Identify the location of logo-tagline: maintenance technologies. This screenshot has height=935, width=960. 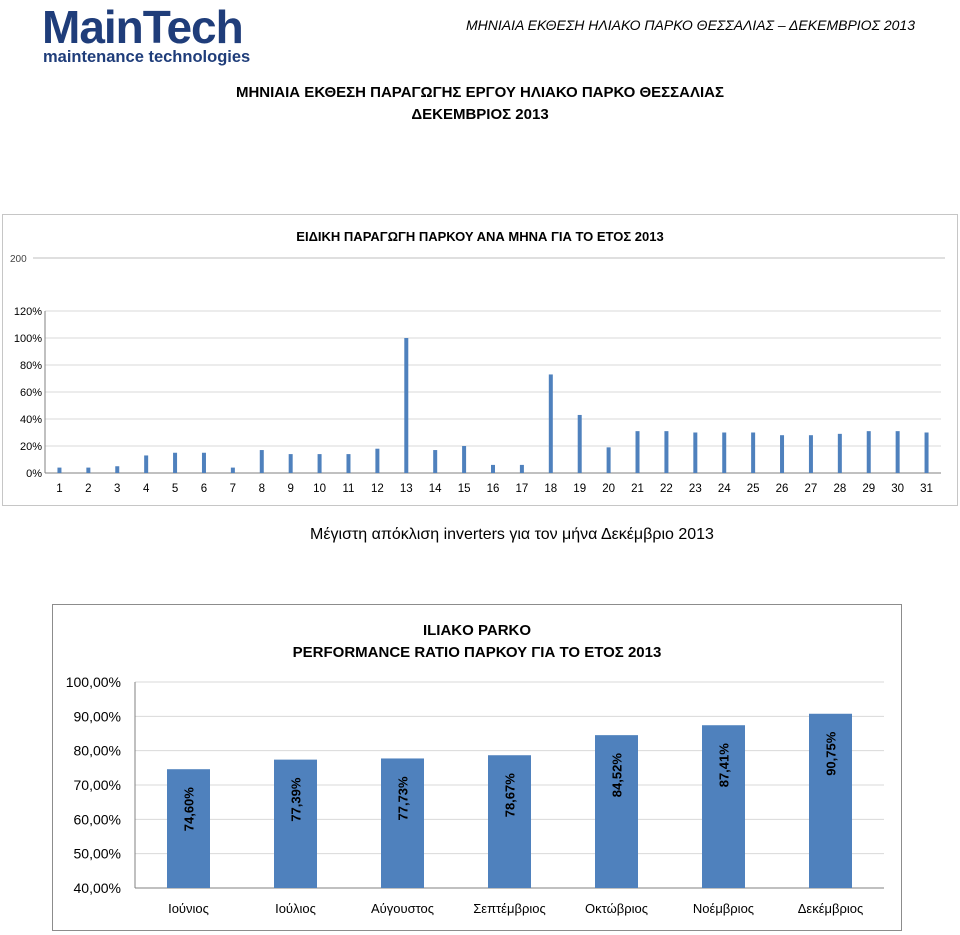
(147, 57).